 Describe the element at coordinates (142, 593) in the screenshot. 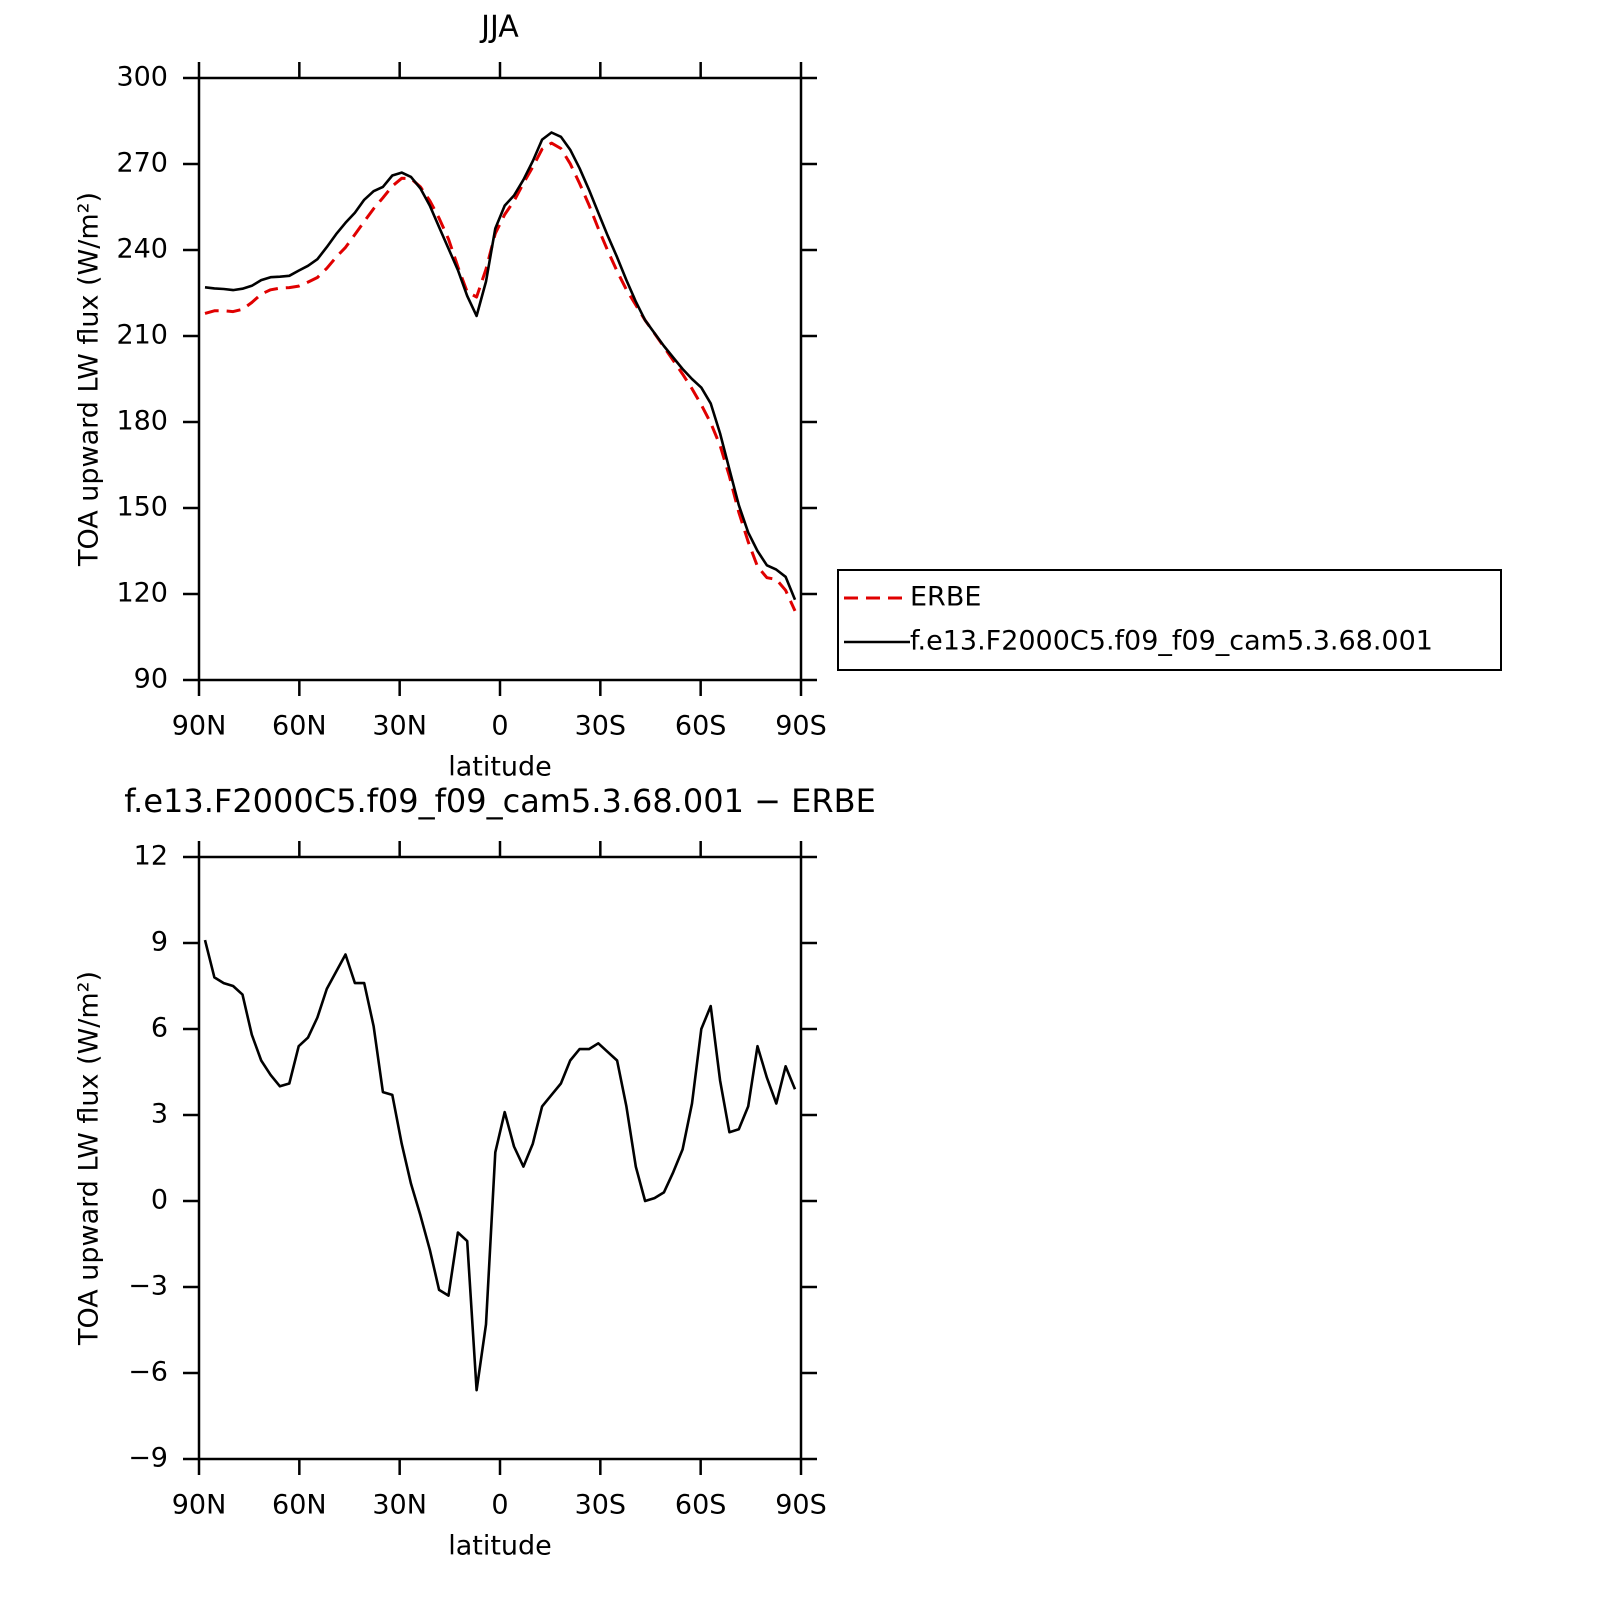

I see `y-tick-label: 120` at that location.